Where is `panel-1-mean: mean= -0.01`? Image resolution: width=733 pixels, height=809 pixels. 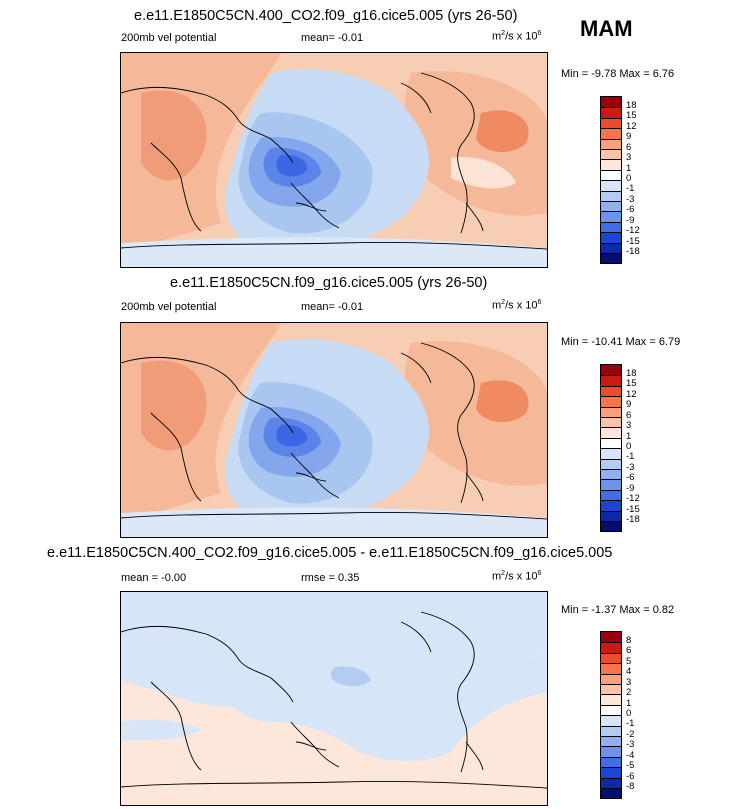 panel-1-mean: mean= -0.01 is located at coordinates (332, 38).